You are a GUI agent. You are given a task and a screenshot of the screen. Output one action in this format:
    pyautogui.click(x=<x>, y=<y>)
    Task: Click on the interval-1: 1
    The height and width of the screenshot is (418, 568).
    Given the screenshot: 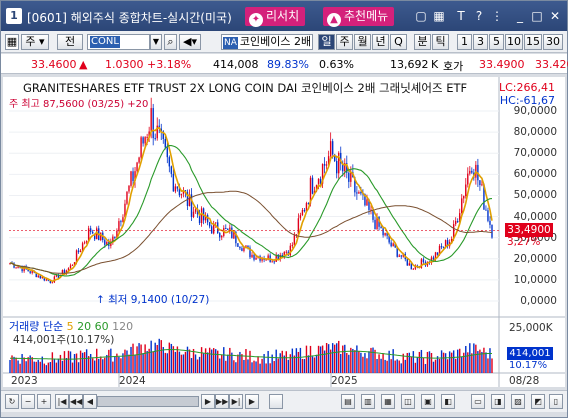 What is the action you would take?
    pyautogui.click(x=464, y=42)
    